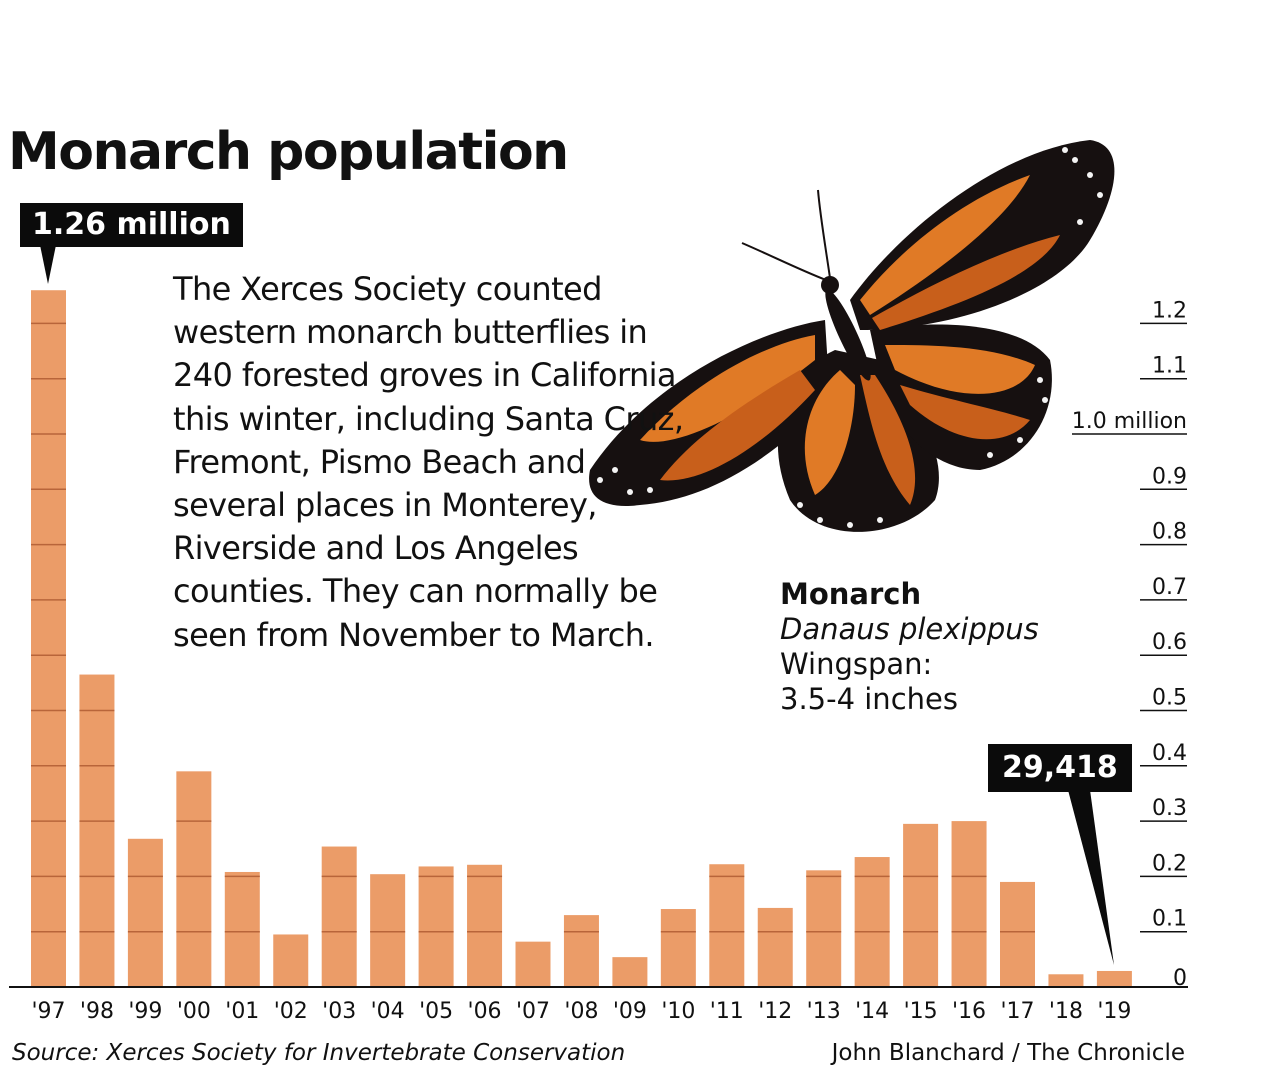 This screenshot has height=1080, width=1278. What do you see at coordinates (630, 1011) in the screenshot?
I see `x-tick-label: '09` at bounding box center [630, 1011].